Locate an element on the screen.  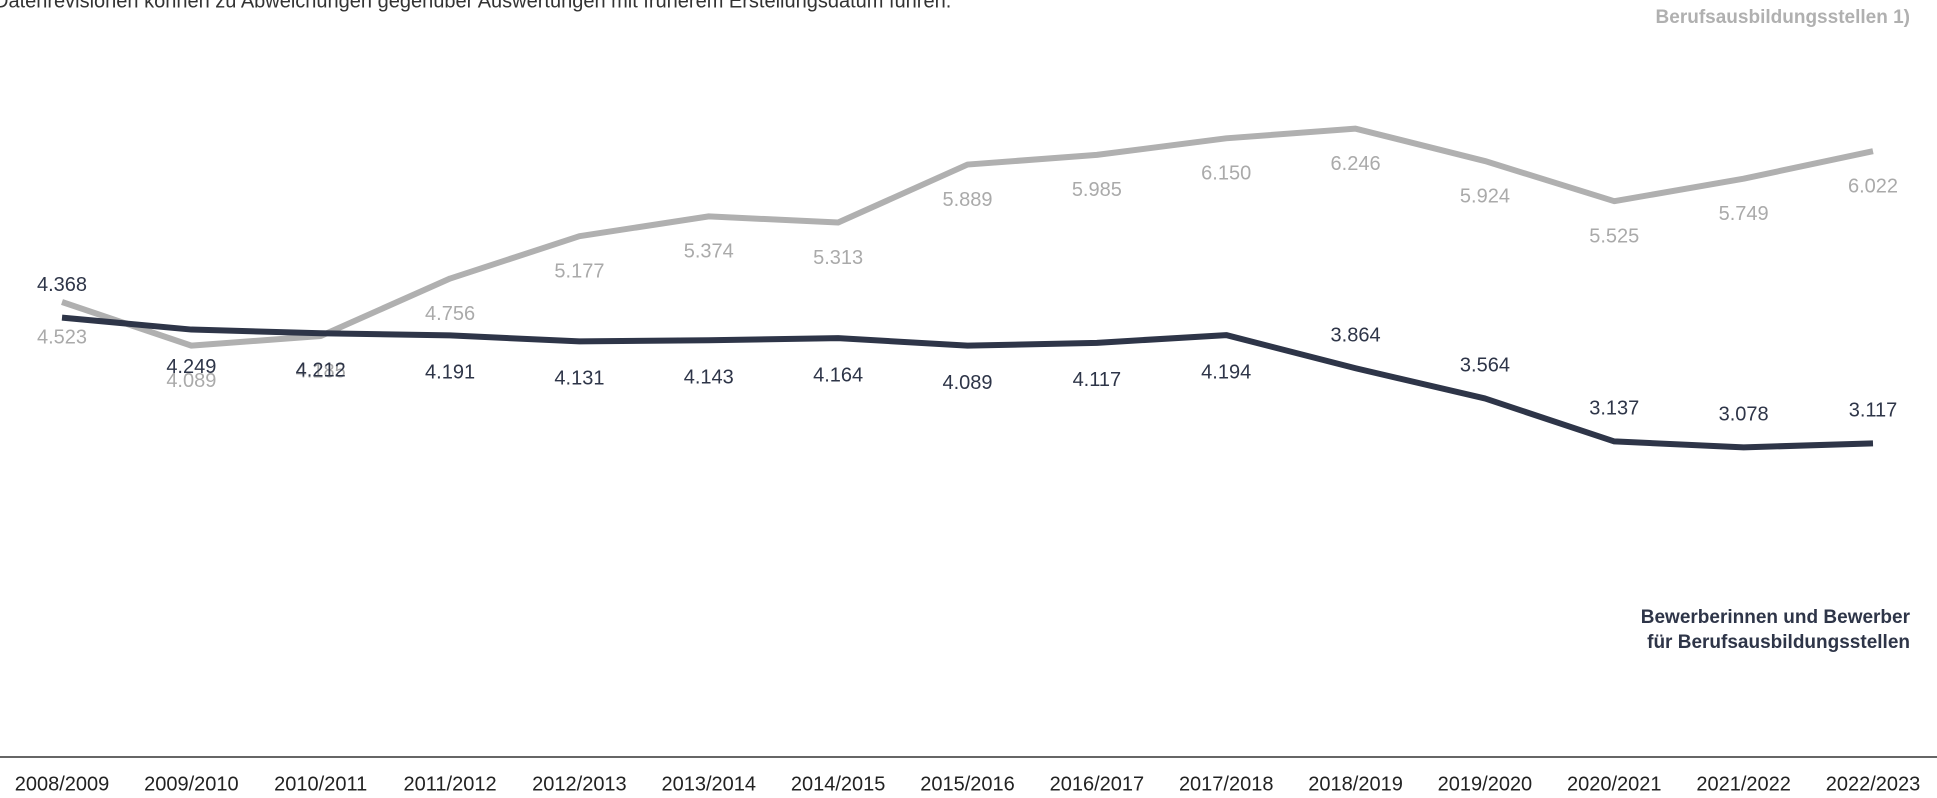
data-label: 4.185 is located at coordinates (321, 371).